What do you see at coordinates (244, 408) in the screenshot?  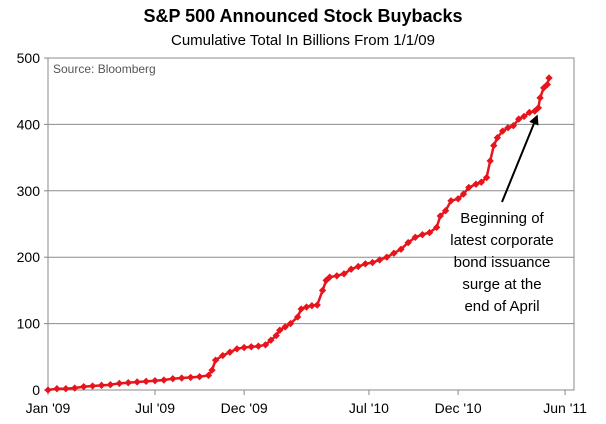 I see `x-tick-label: Dec '09` at bounding box center [244, 408].